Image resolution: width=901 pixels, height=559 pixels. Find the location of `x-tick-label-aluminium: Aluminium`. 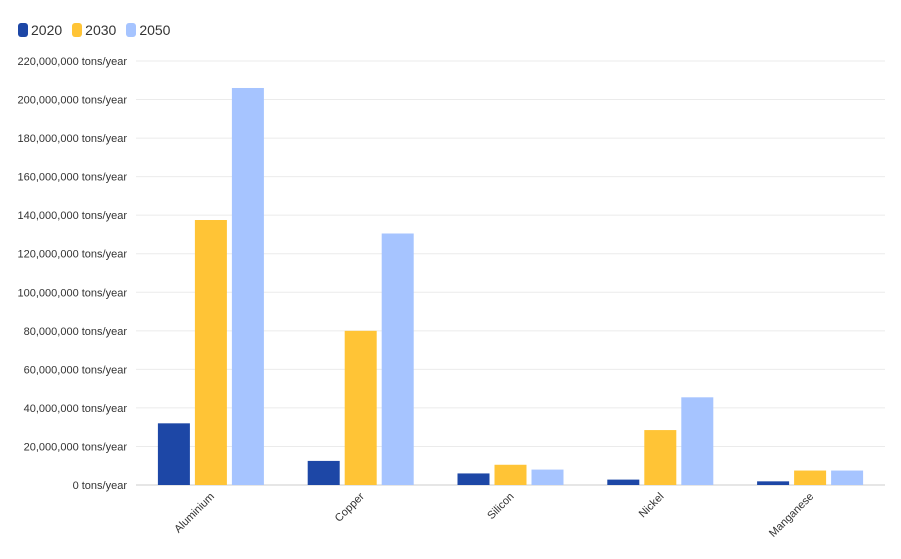

x-tick-label-aluminium: Aluminium is located at coordinates (194, 513).